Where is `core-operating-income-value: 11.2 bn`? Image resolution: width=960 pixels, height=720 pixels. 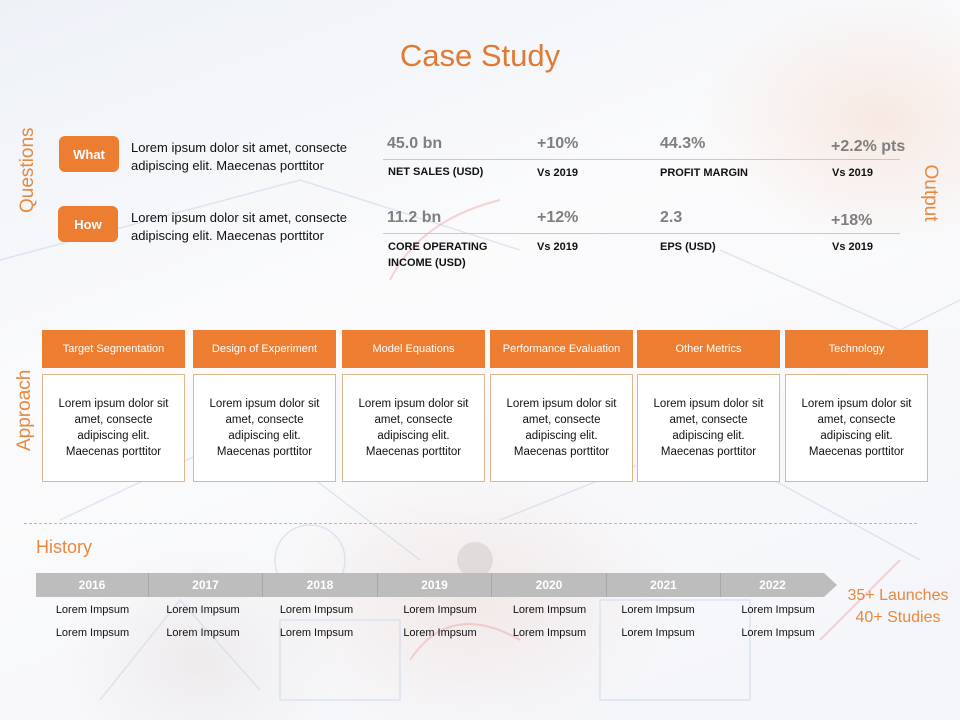 core-operating-income-value: 11.2 bn is located at coordinates (414, 217).